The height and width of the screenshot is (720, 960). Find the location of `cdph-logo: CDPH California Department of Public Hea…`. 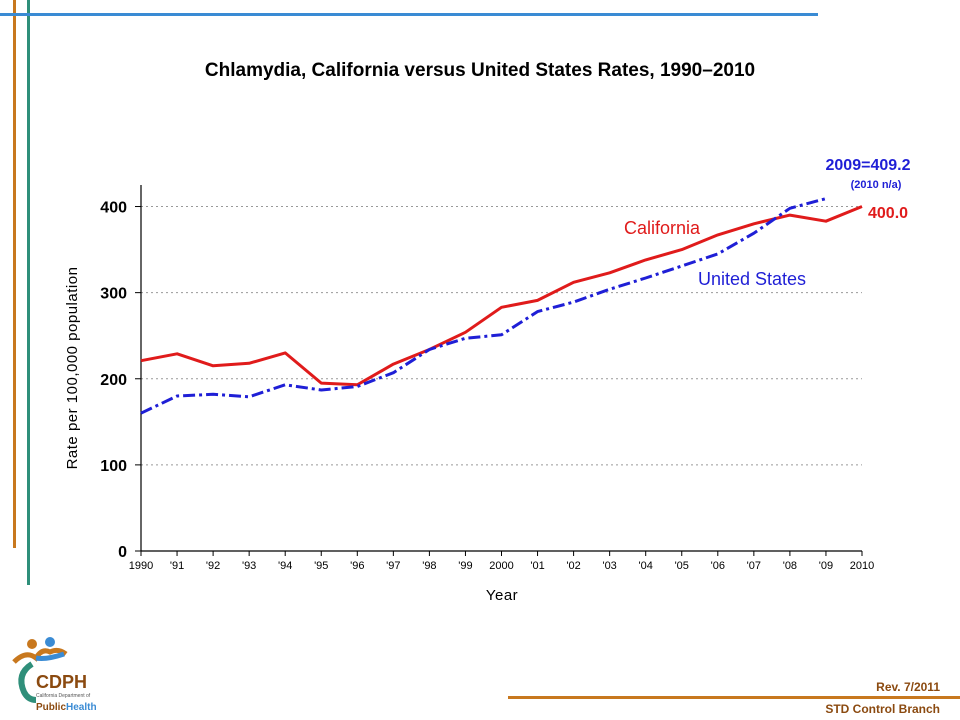

cdph-logo: CDPH California Department of Public Hea… is located at coordinates (61, 671).